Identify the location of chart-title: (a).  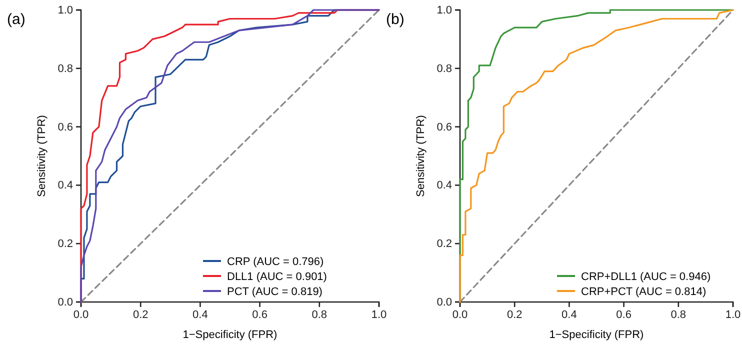
(16, 19).